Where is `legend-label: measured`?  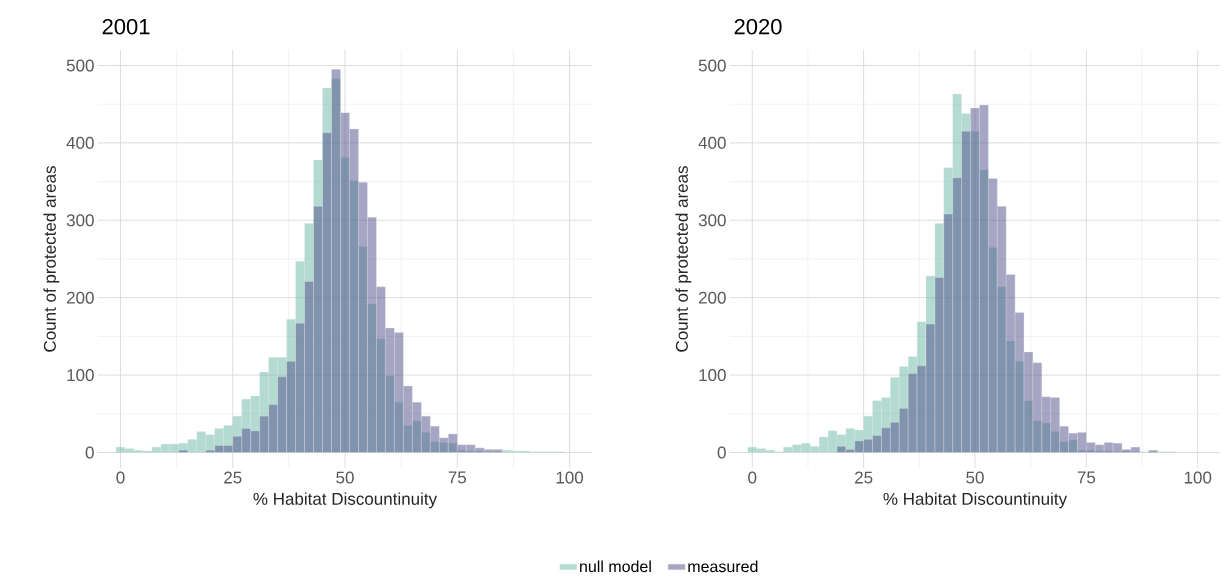 legend-label: measured is located at coordinates (723, 566).